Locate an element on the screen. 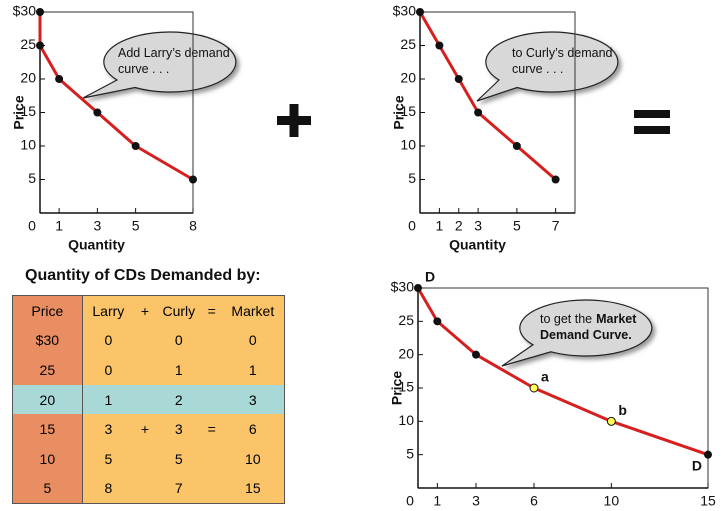  callout-text: to get the Market is located at coordinates (588, 319).